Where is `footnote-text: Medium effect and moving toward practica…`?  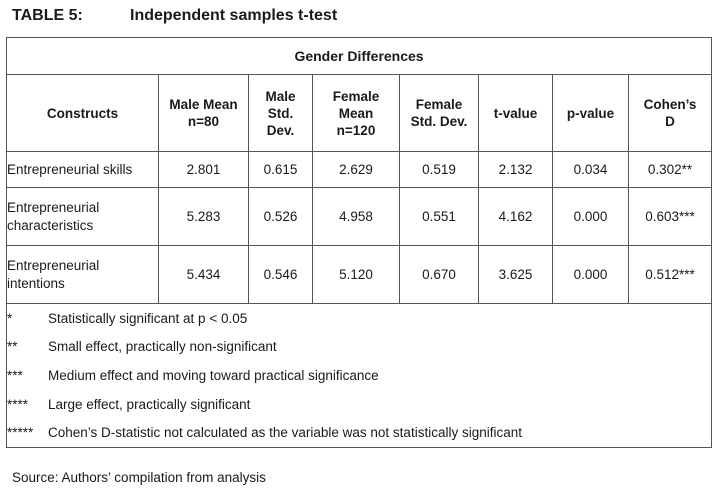
footnote-text: Medium effect and moving toward practica… is located at coordinates (213, 375).